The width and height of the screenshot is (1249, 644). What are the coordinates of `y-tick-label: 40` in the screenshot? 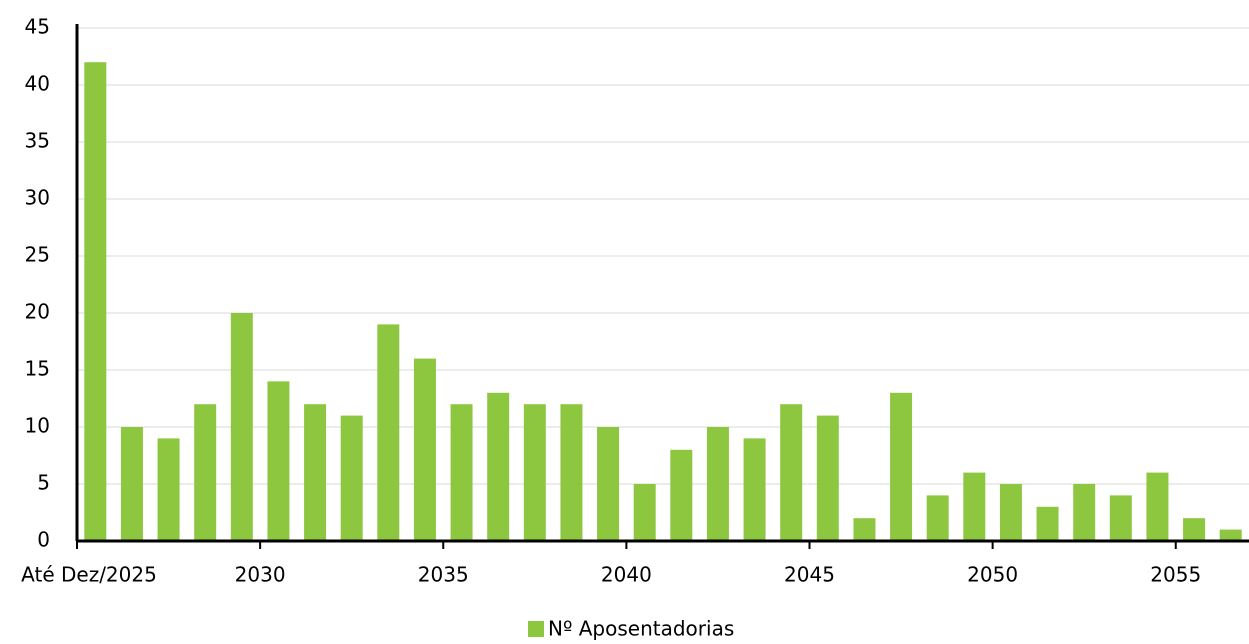 It's located at (37, 84).